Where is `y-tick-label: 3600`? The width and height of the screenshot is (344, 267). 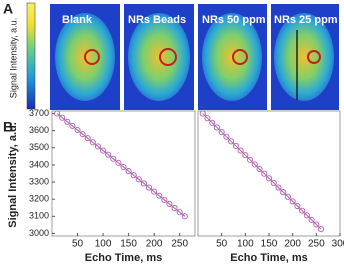 y-tick-label: 3600 is located at coordinates (39, 130).